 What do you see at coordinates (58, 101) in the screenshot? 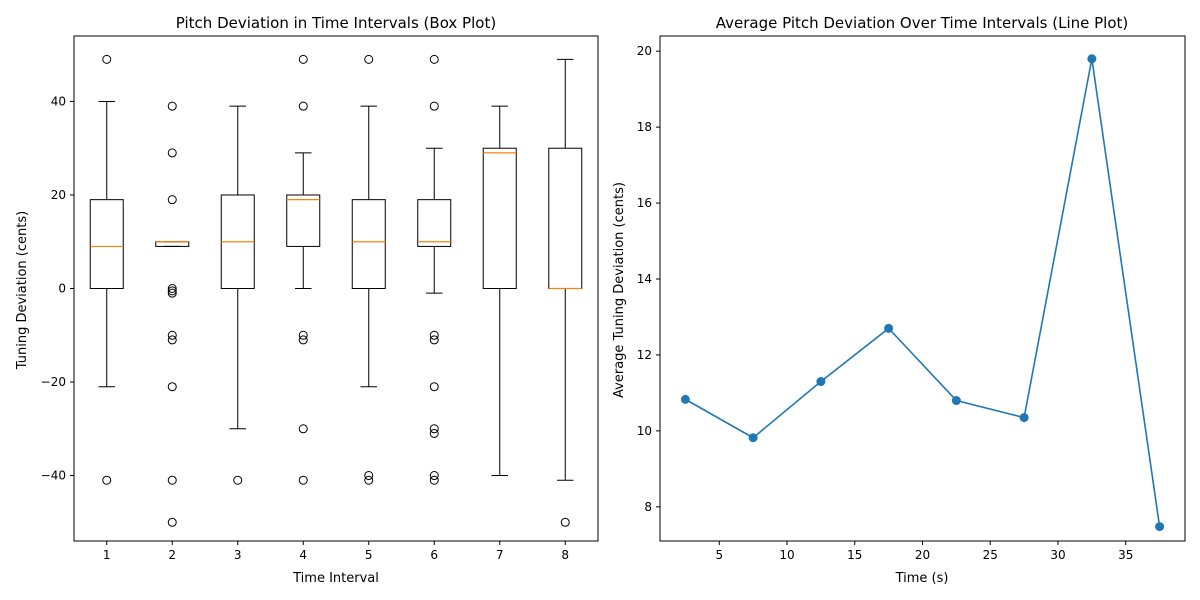
I see `y-tick-label: 40` at bounding box center [58, 101].